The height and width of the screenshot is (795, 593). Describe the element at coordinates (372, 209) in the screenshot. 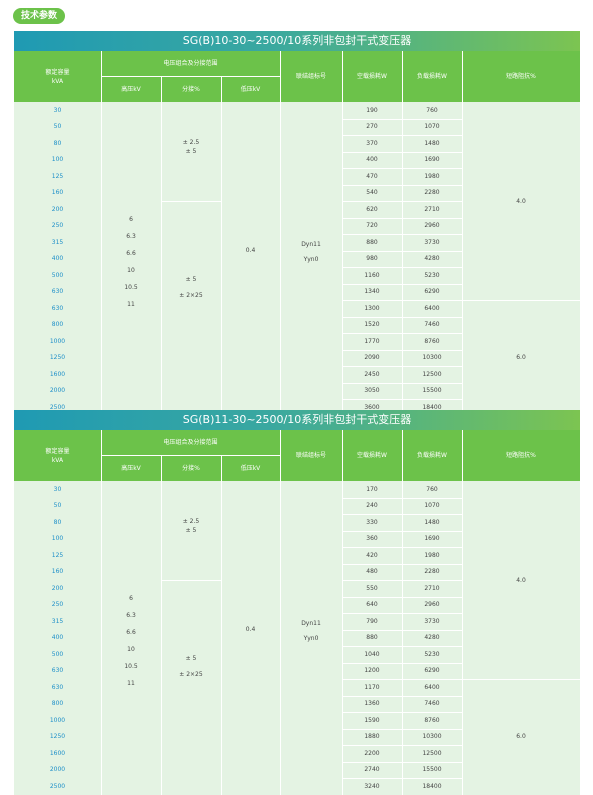

I see `noload-loss-cell: 620` at that location.